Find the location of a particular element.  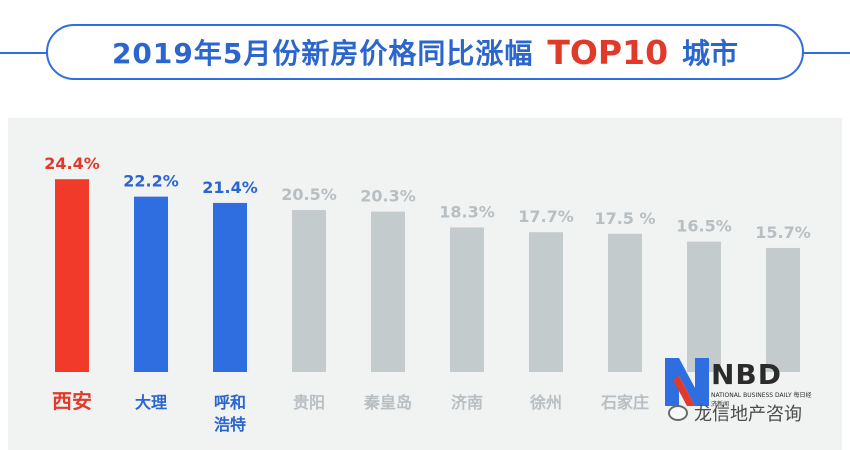

value-label-9: 16.5% is located at coordinates (704, 226).